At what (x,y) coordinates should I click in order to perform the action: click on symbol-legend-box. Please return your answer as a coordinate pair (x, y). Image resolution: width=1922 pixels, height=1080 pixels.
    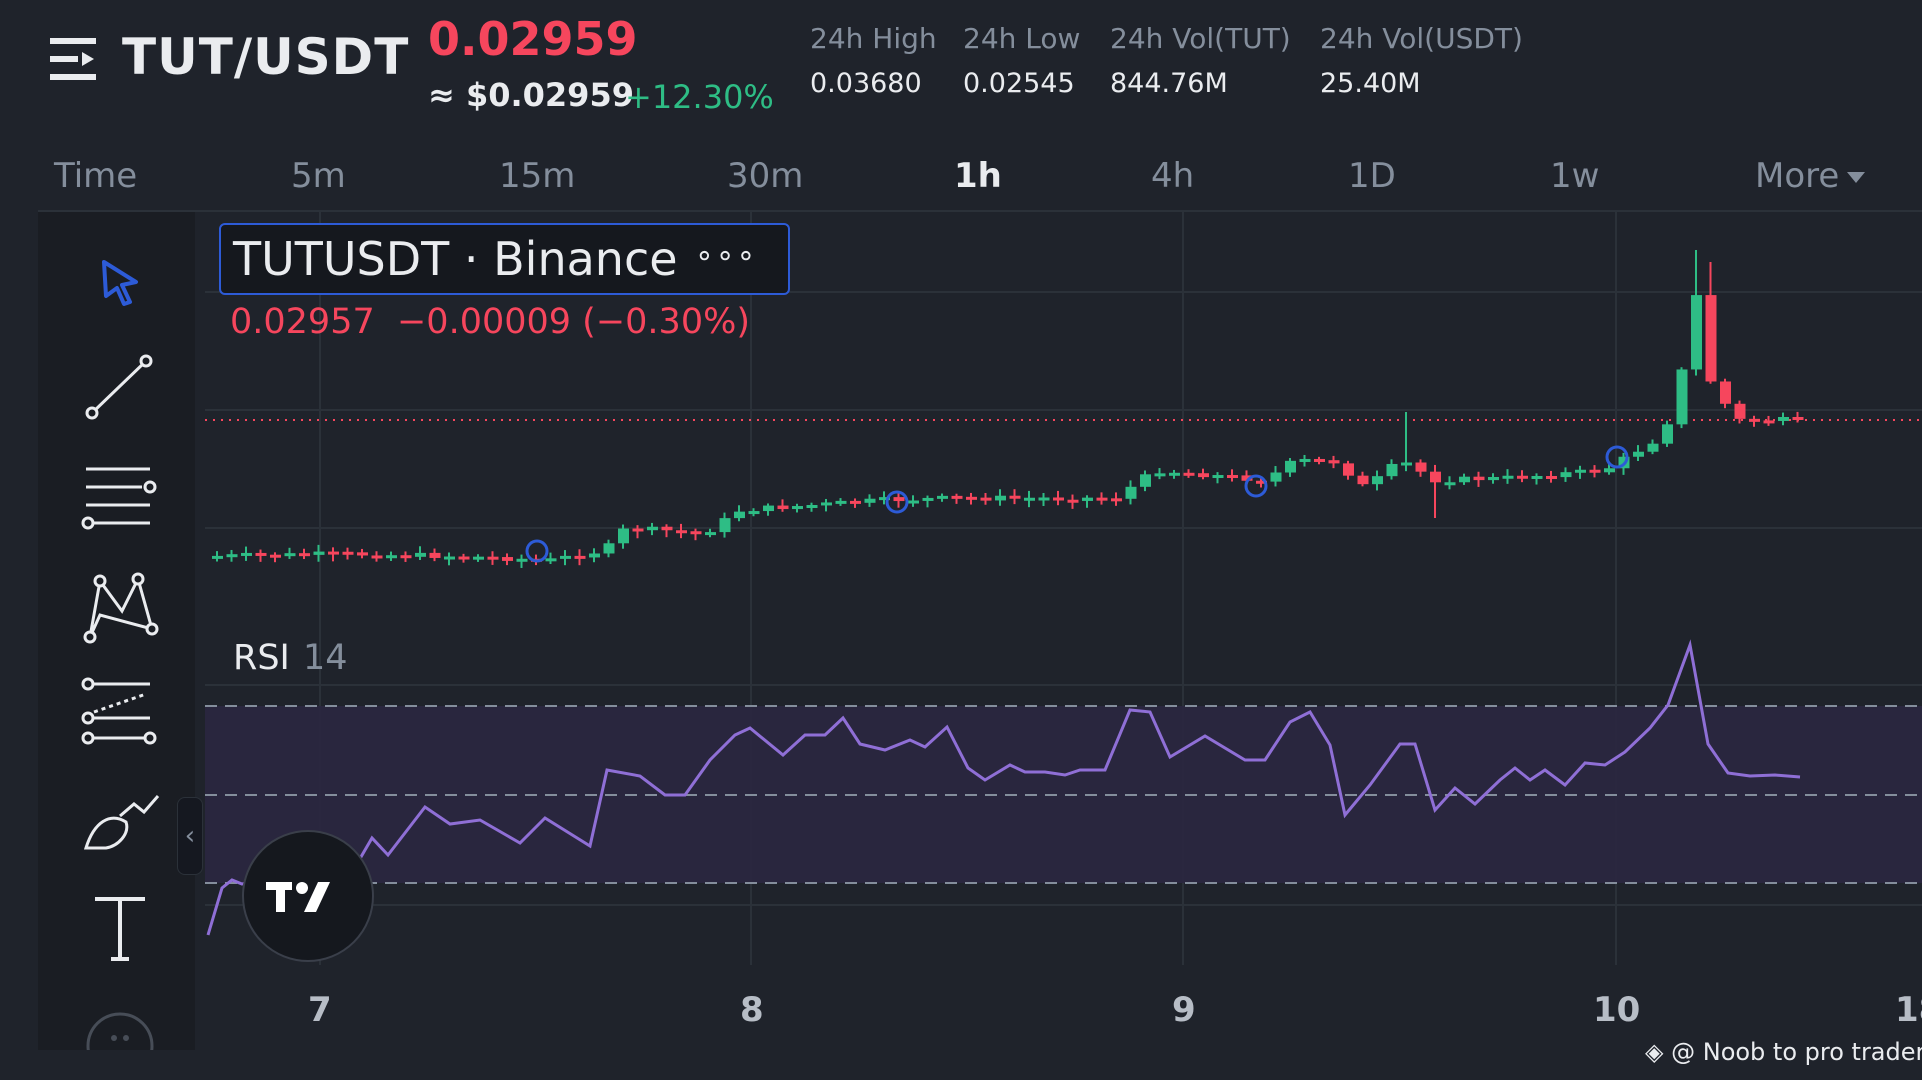
    Looking at the image, I should click on (504, 259).